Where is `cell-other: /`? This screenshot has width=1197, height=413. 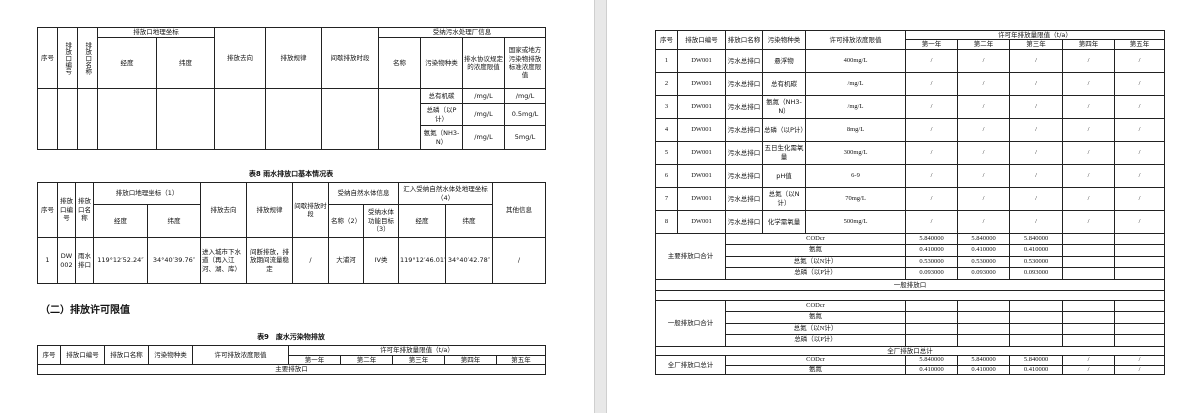
cell-other: / is located at coordinates (519, 260).